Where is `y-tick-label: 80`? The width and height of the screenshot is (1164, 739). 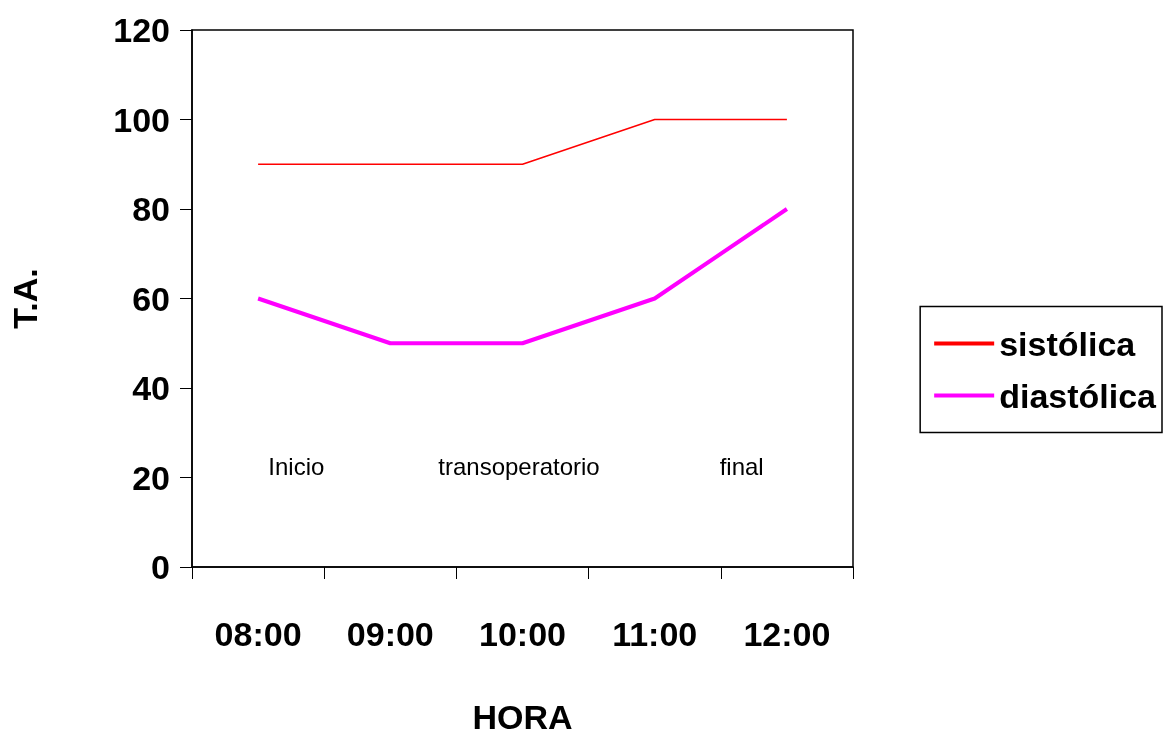
y-tick-label: 80 is located at coordinates (151, 209).